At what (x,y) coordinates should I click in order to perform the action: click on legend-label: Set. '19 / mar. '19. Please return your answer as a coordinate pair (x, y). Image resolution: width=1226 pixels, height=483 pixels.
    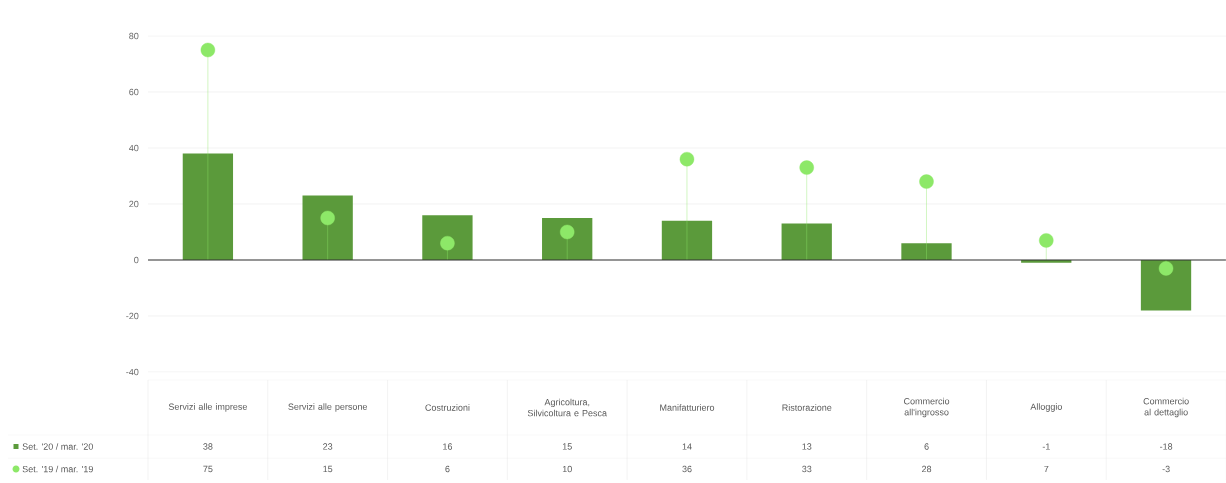
    Looking at the image, I should click on (57, 469).